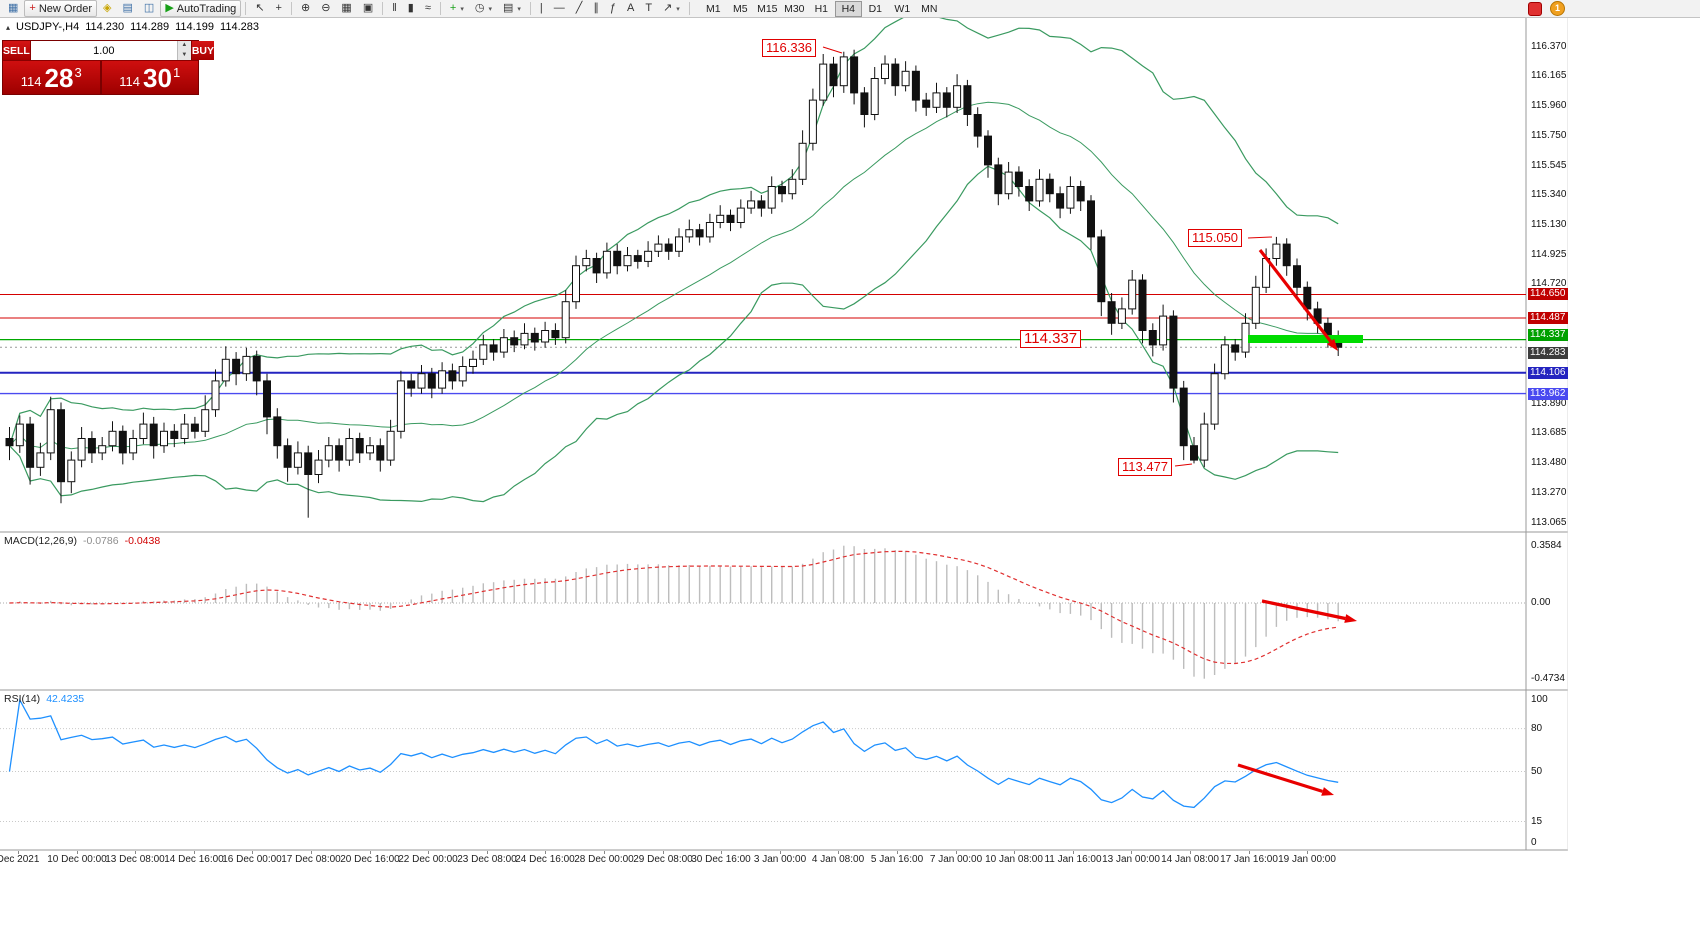 The height and width of the screenshot is (940, 1700). I want to click on cursor-icon: ↖, so click(259, 8).